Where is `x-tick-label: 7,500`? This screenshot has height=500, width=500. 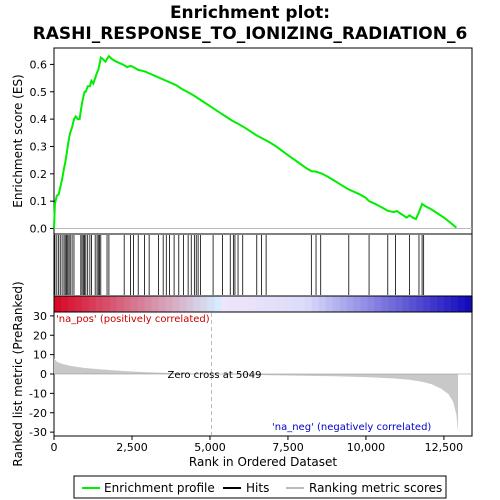
x-tick-label: 7,500 is located at coordinates (288, 447).